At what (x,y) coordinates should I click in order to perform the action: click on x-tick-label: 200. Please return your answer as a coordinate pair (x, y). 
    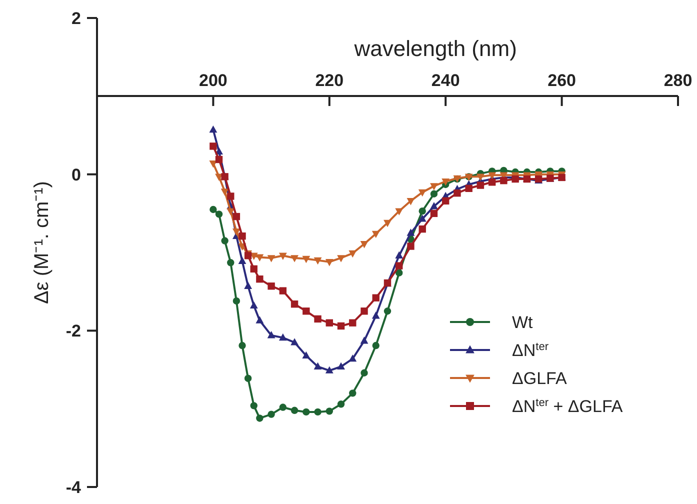
    Looking at the image, I should click on (213, 80).